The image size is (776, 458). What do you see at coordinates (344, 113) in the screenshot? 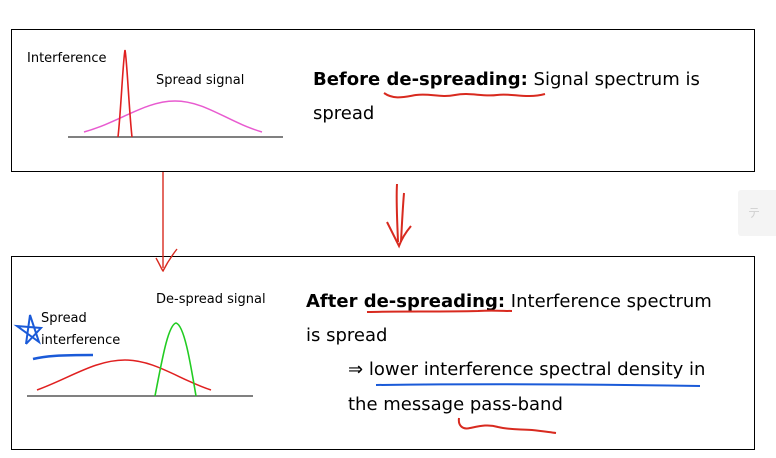
I see `before-heading-line2: spread` at bounding box center [344, 113].